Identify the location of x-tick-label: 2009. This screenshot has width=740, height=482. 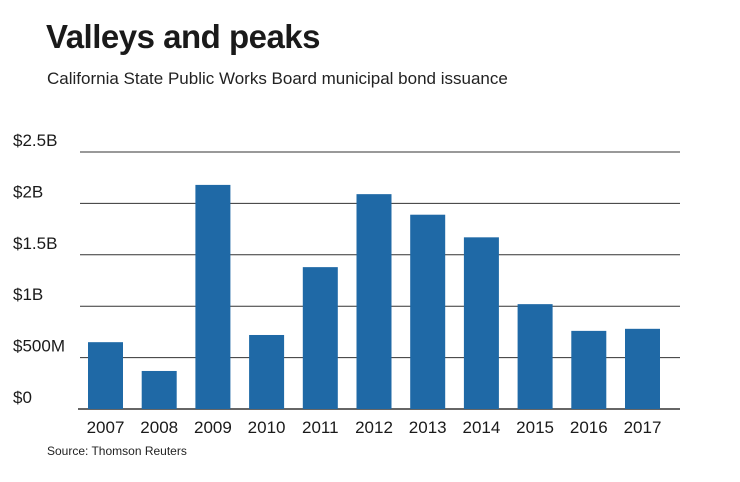
(213, 427).